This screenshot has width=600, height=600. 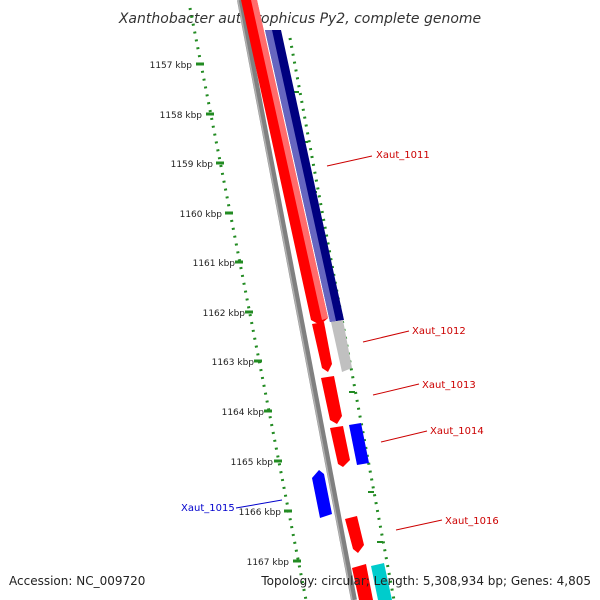 What do you see at coordinates (233, 363) in the screenshot?
I see `ruler-label: 1163 kbp` at bounding box center [233, 363].